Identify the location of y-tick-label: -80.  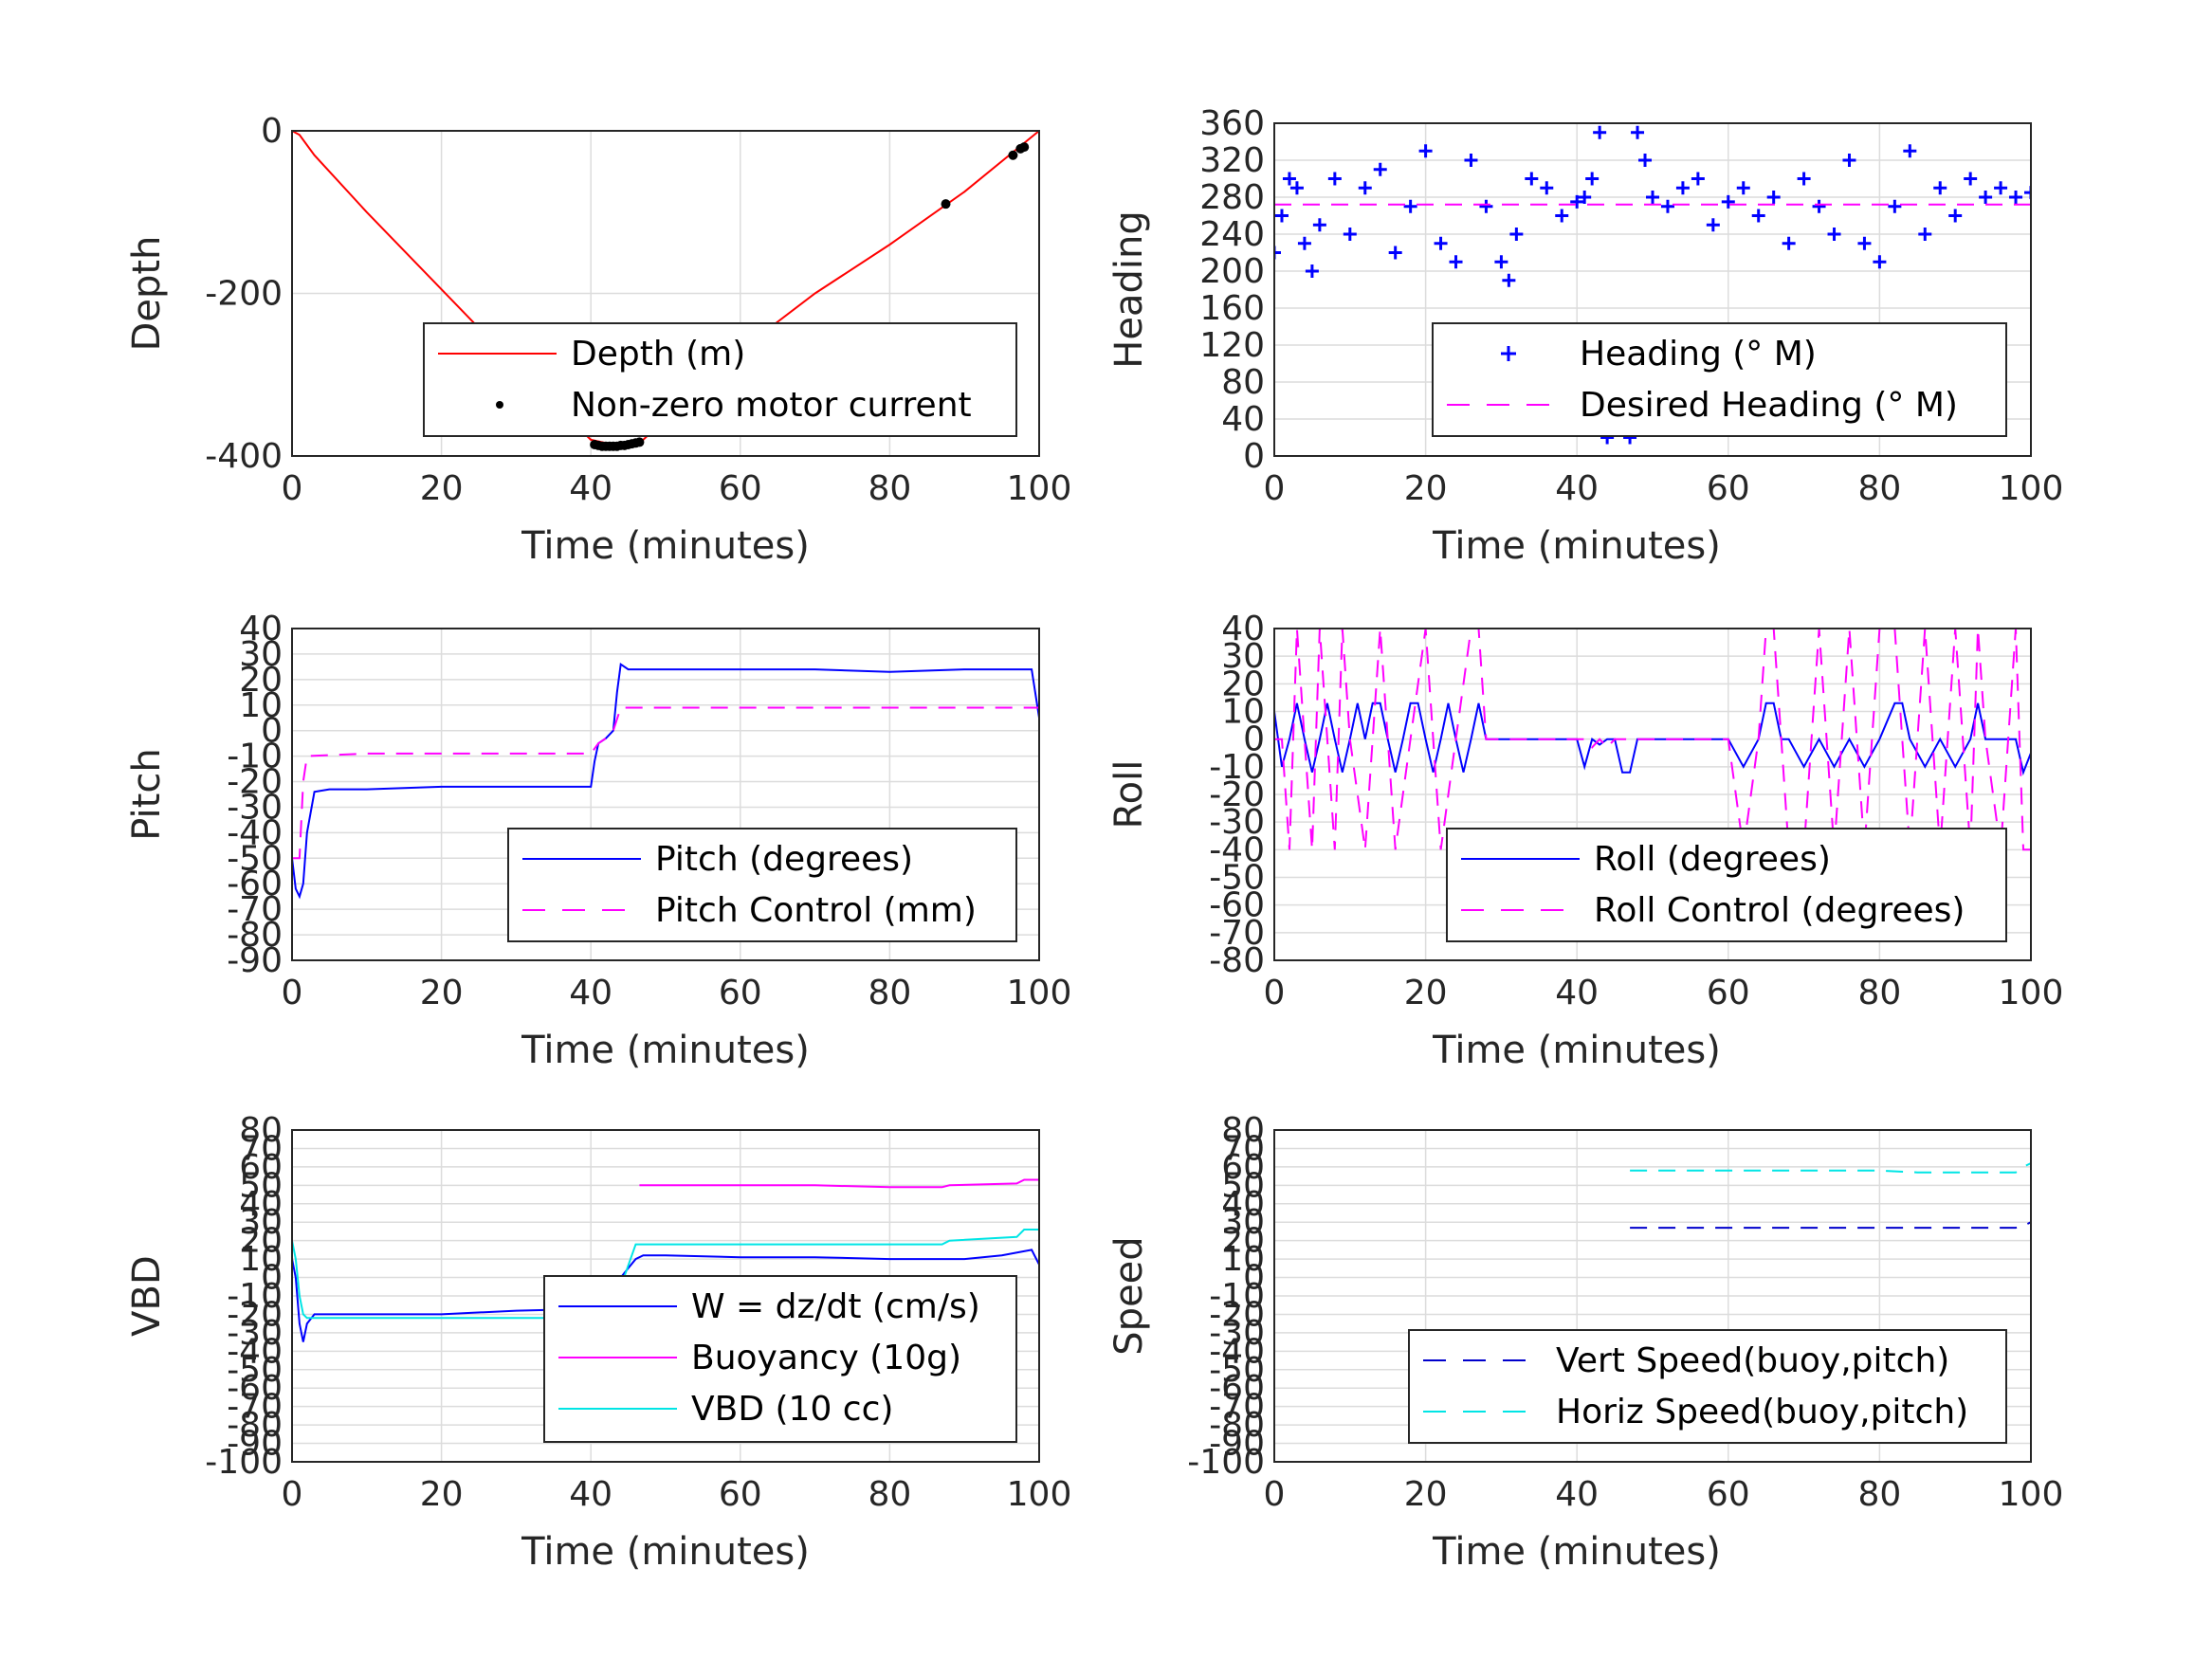
(255, 1425).